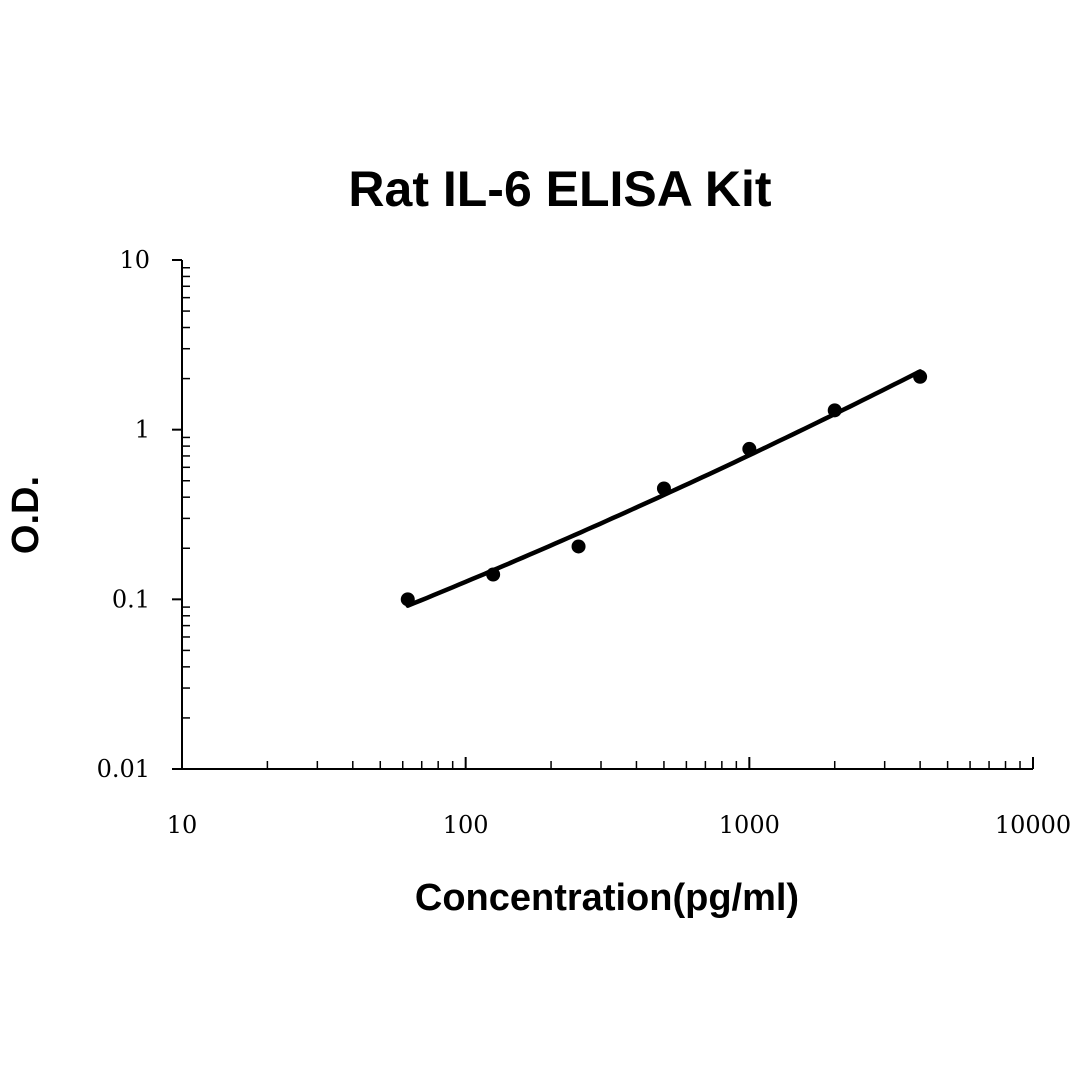 This screenshot has width=1080, height=1080. I want to click on y-axis-ticks: 0.01 0.1 1 10, so click(143, 514).